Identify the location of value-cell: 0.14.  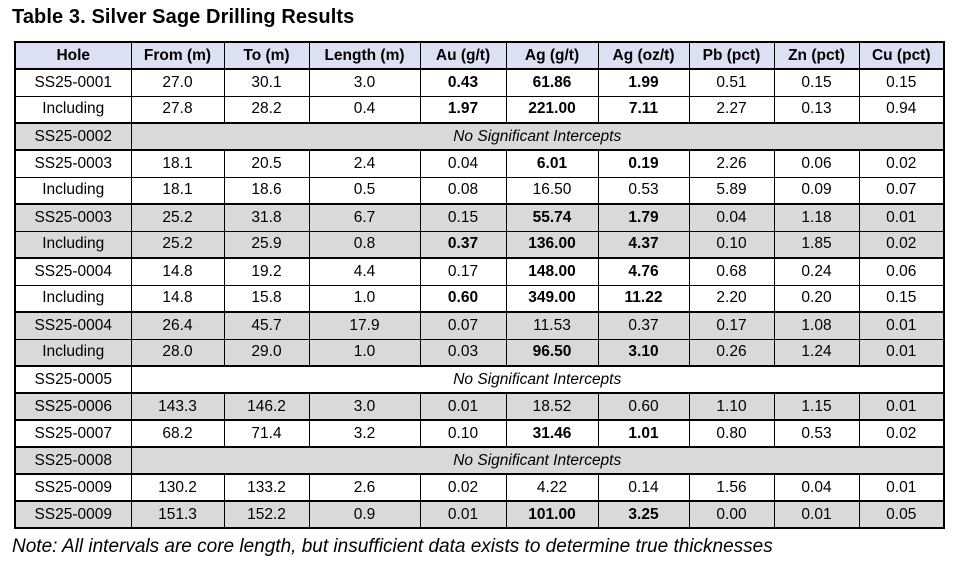
(643, 487).